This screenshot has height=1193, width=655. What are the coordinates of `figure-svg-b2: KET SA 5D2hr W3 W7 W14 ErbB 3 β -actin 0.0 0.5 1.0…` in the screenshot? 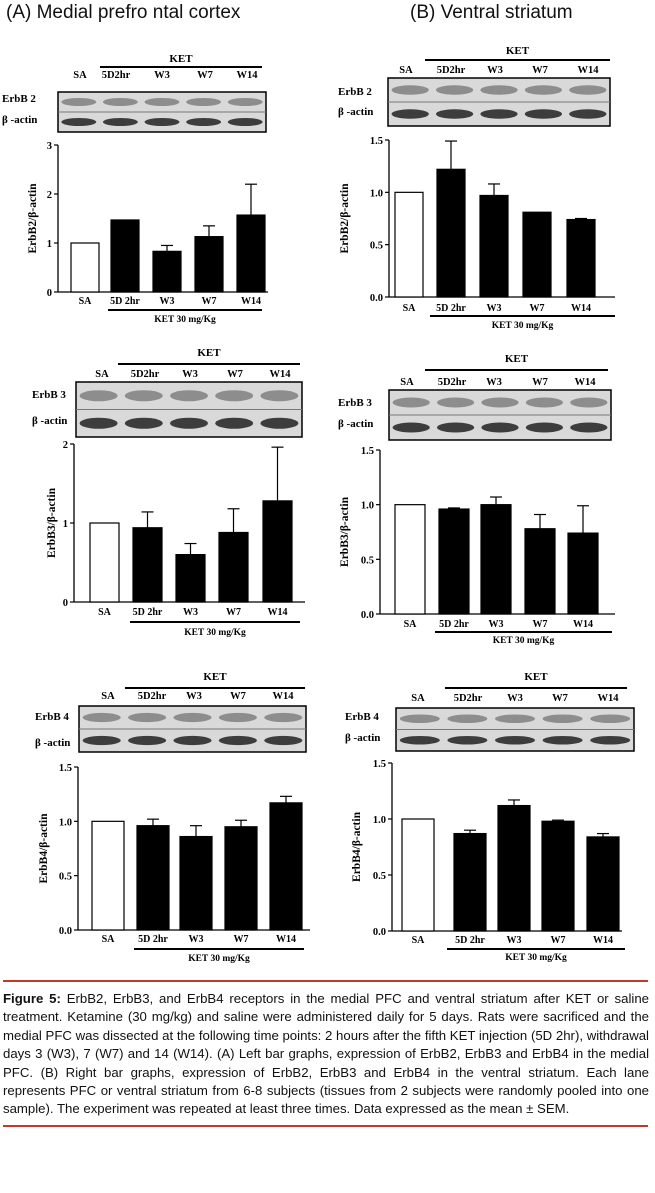 It's located at (476, 499).